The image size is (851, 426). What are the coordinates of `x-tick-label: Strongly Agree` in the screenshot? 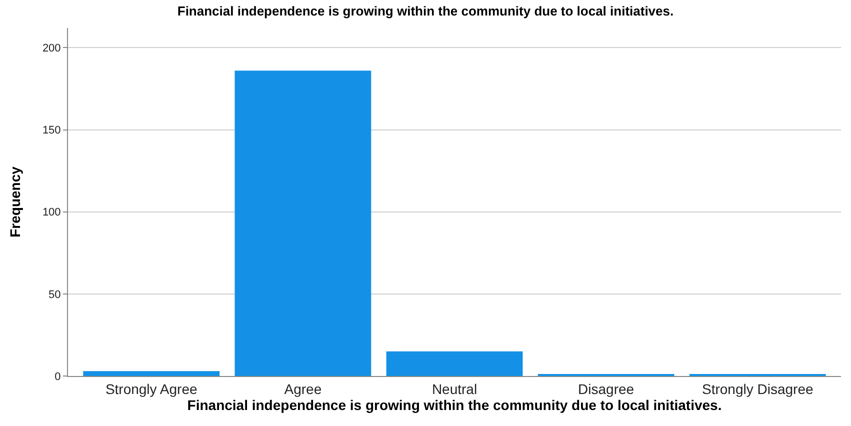 It's located at (151, 388).